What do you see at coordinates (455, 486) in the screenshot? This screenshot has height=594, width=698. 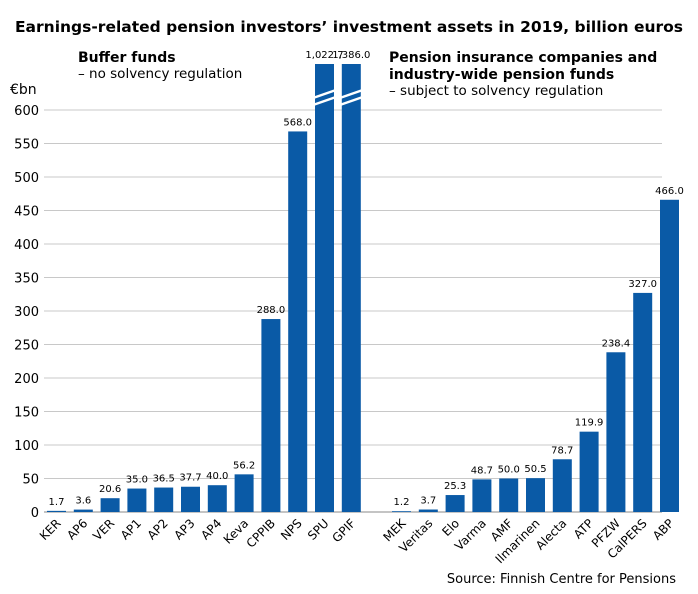 I see `value-label: 25.3` at bounding box center [455, 486].